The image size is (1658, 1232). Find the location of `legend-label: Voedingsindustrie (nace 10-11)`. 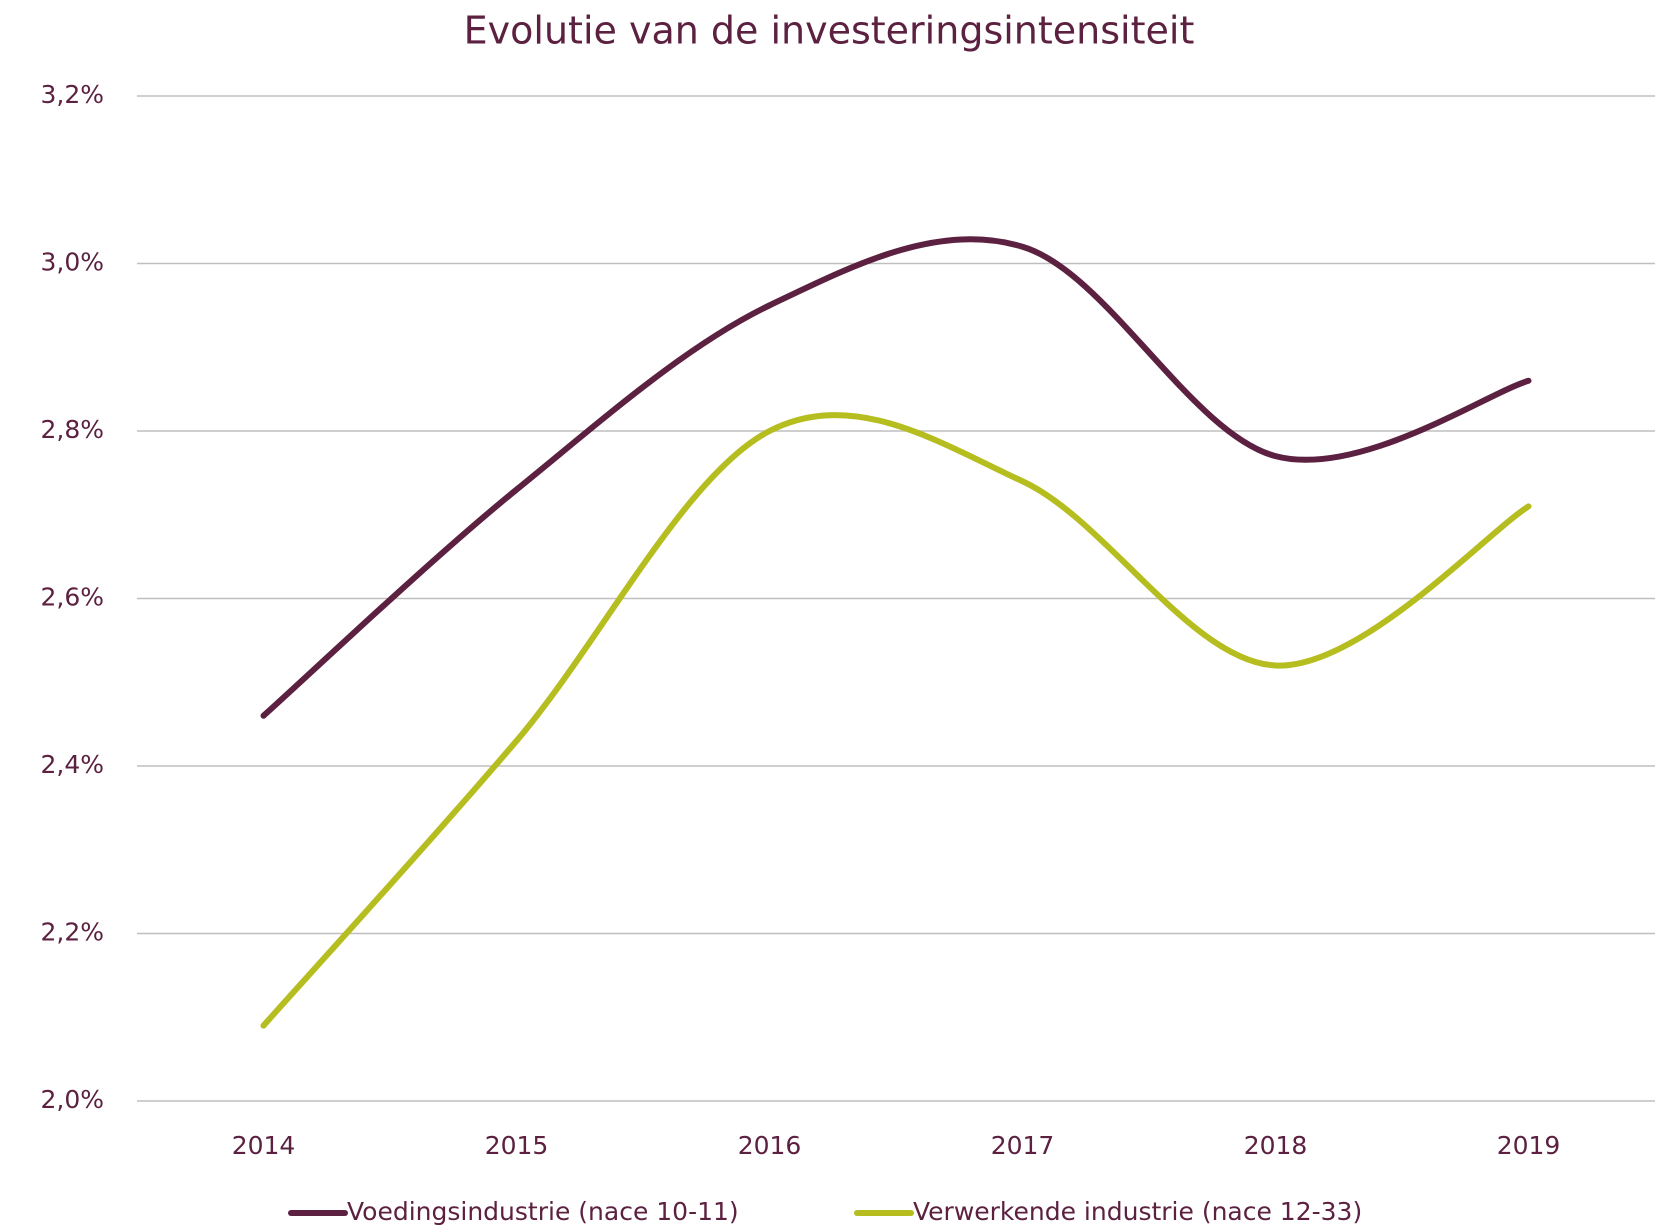

legend-label: Voedingsindustrie (nace 10-11) is located at coordinates (543, 1211).